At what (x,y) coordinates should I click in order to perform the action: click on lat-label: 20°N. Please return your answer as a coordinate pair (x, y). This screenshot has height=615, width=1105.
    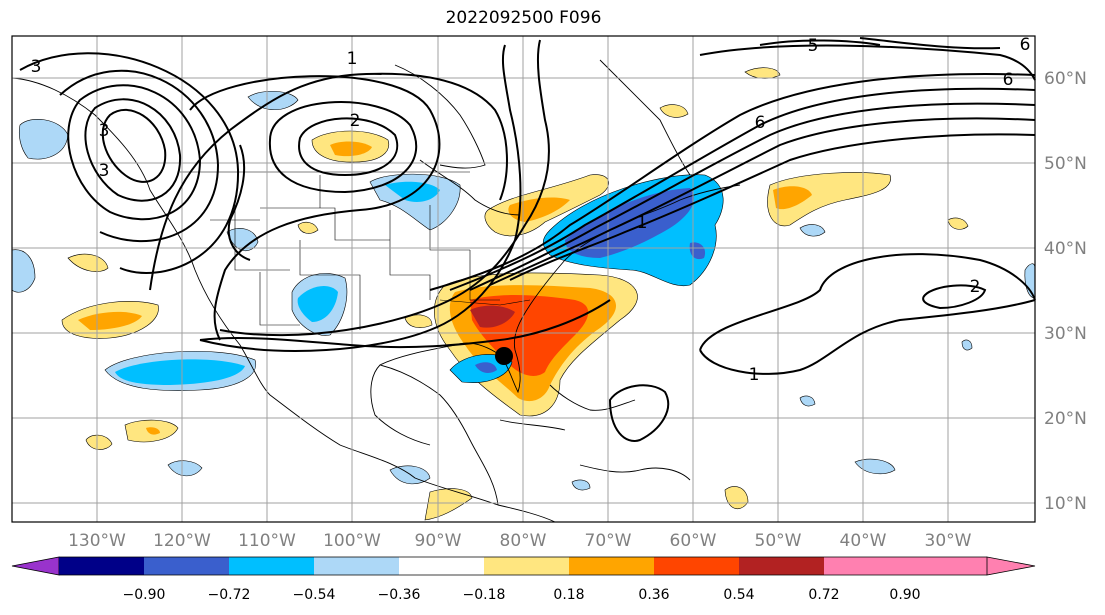
    Looking at the image, I should click on (1065, 419).